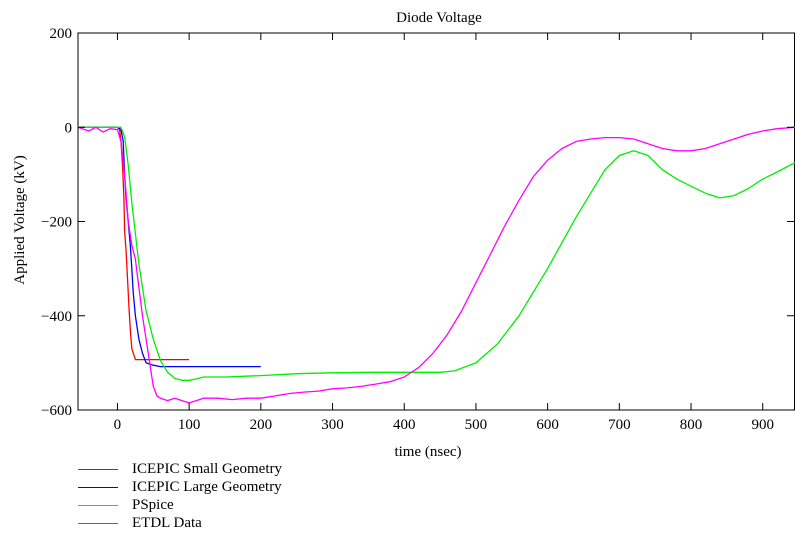  I want to click on x-axis-label: time (nsec), so click(427, 452).